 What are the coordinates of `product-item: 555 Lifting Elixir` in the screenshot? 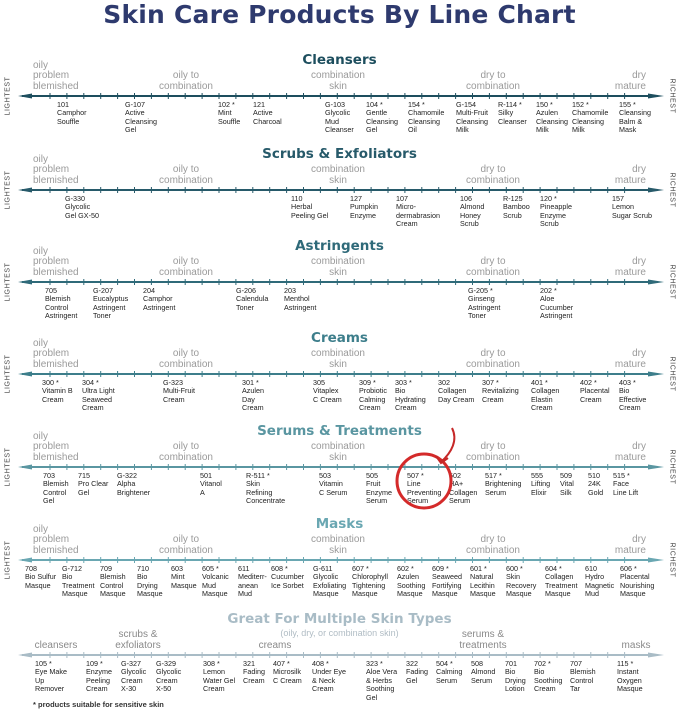 It's located at (540, 484).